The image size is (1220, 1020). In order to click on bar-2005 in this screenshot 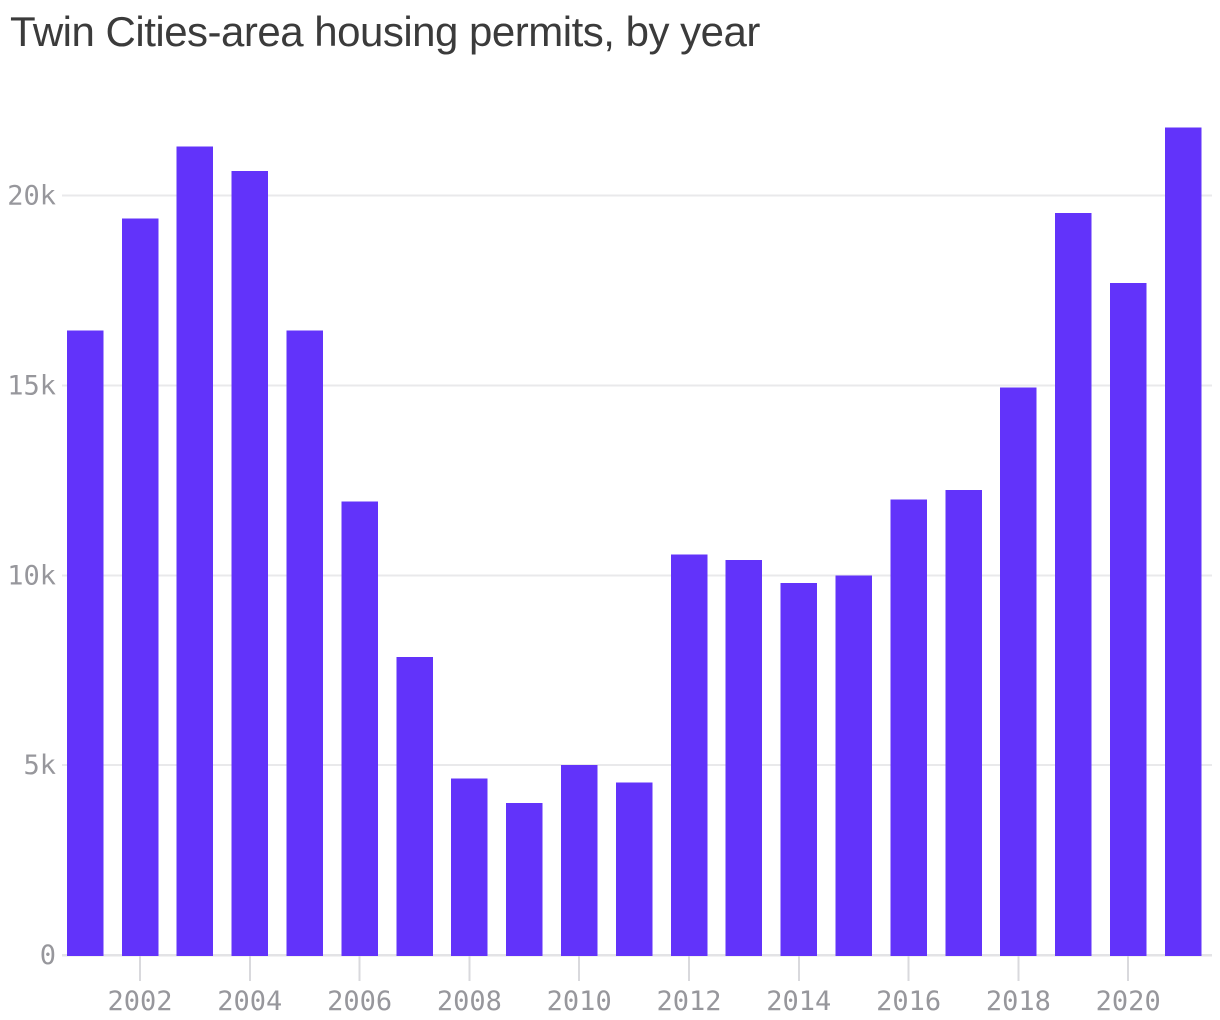, I will do `click(304, 643)`.